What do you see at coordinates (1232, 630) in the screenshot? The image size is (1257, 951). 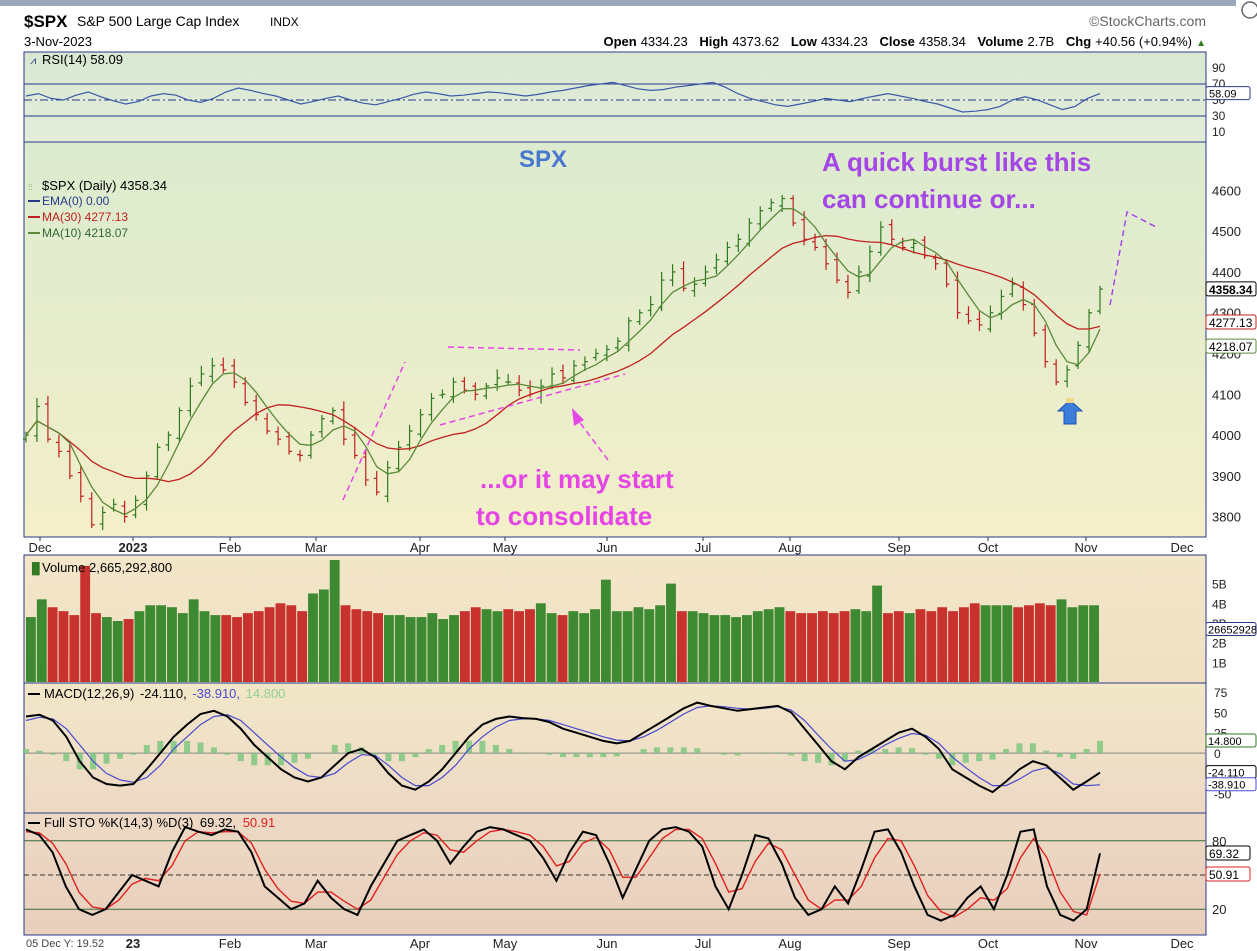 I see `volume-tag-value: 2665292800` at bounding box center [1232, 630].